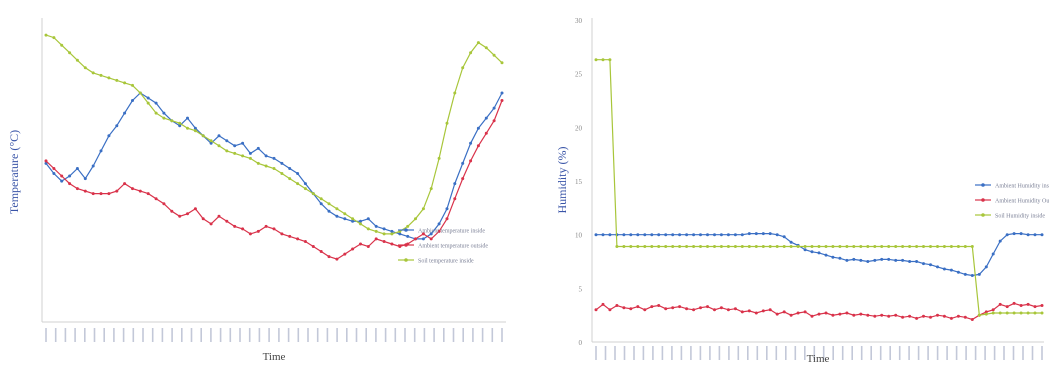 The width and height of the screenshot is (1049, 368). I want to click on temperature-legend-item: Ambient temperature outside, so click(443, 246).